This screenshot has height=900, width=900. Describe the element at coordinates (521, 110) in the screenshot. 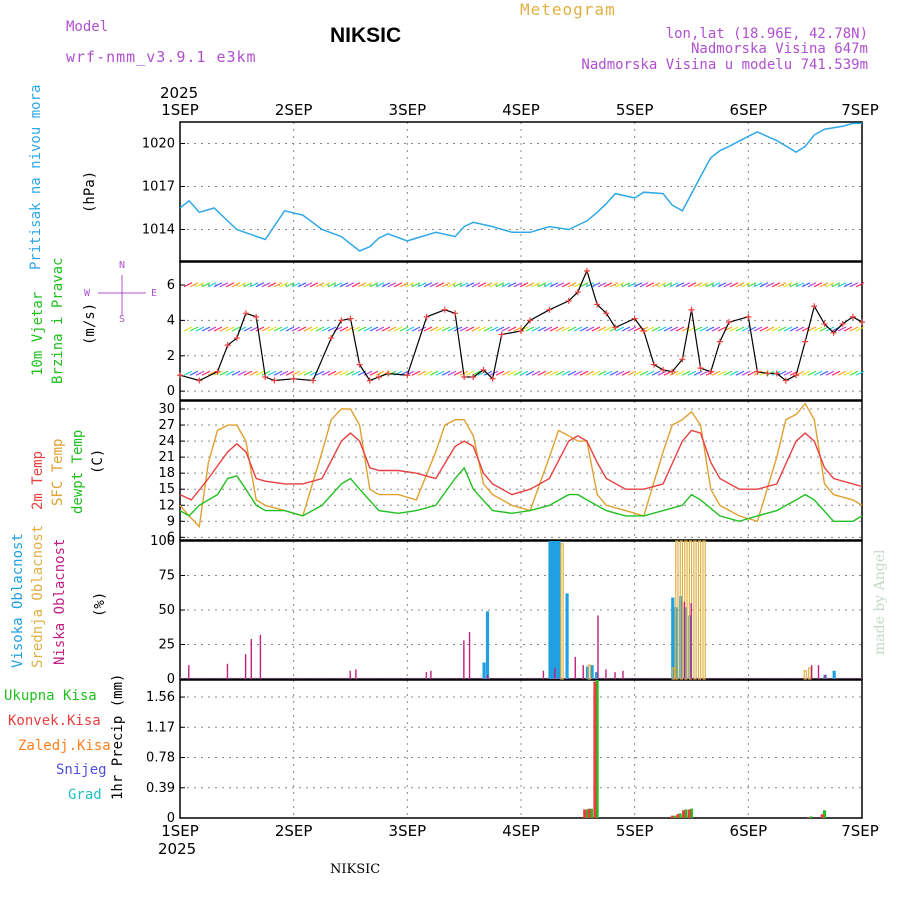

I see `x-day-label-top: 4SEP` at that location.